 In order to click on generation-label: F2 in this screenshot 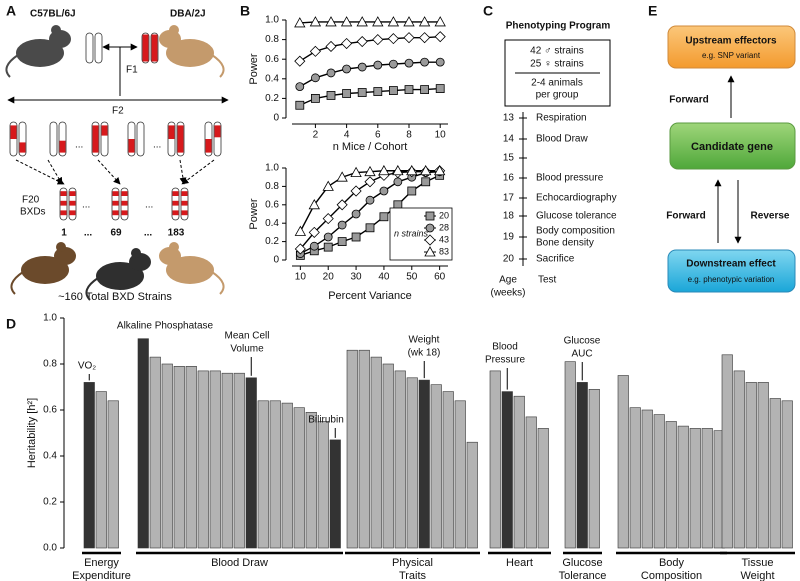, I will do `click(118, 111)`.